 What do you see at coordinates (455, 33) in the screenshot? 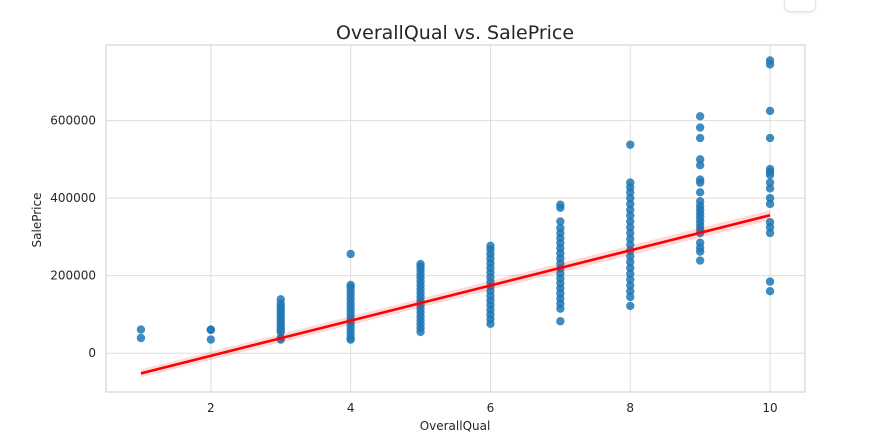
I see `chart-title: OverallQual vs. SalePrice` at bounding box center [455, 33].